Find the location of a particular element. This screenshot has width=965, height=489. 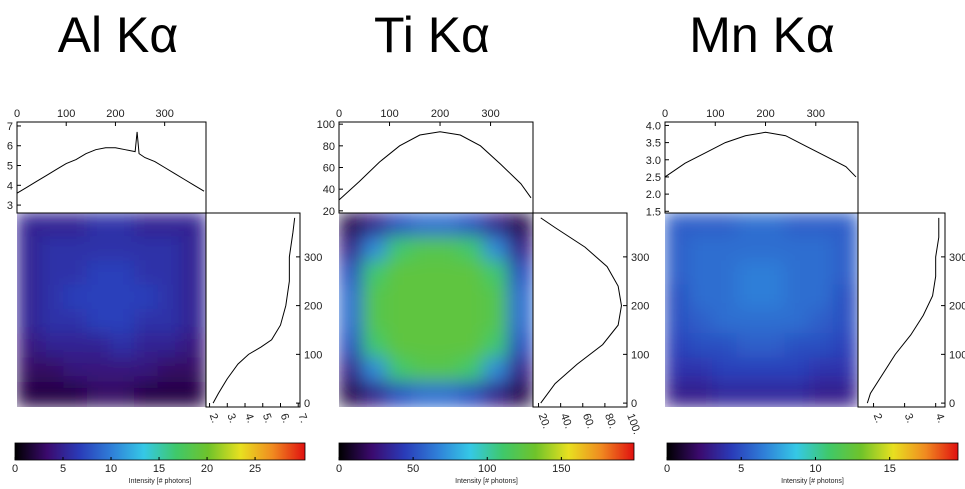

y-tick-label: 7 is located at coordinates (10, 127).